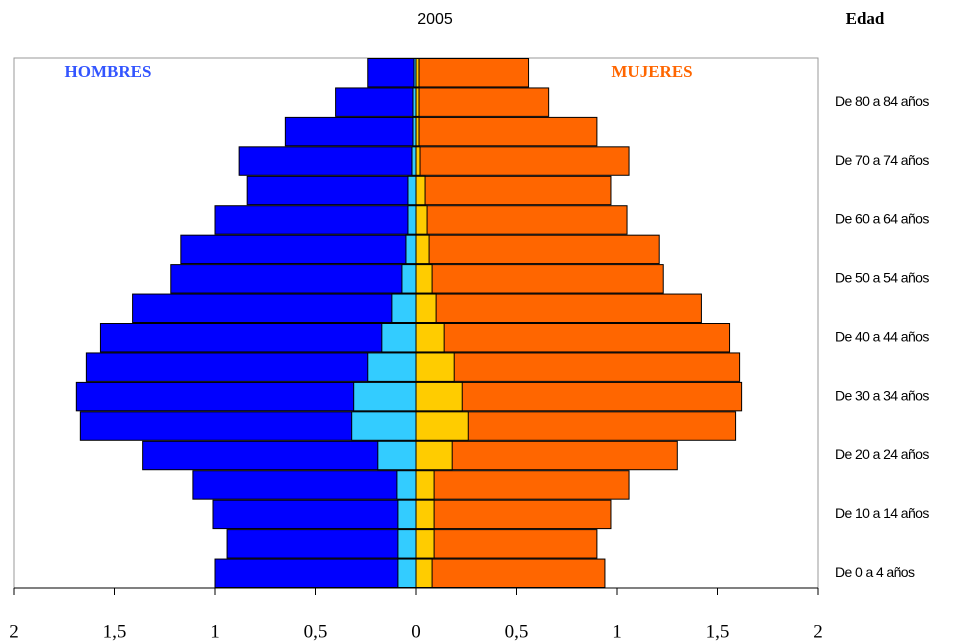 The height and width of the screenshot is (641, 972). Describe the element at coordinates (882, 336) in the screenshot. I see `y-tick-label: De 40 a 44 años` at that location.